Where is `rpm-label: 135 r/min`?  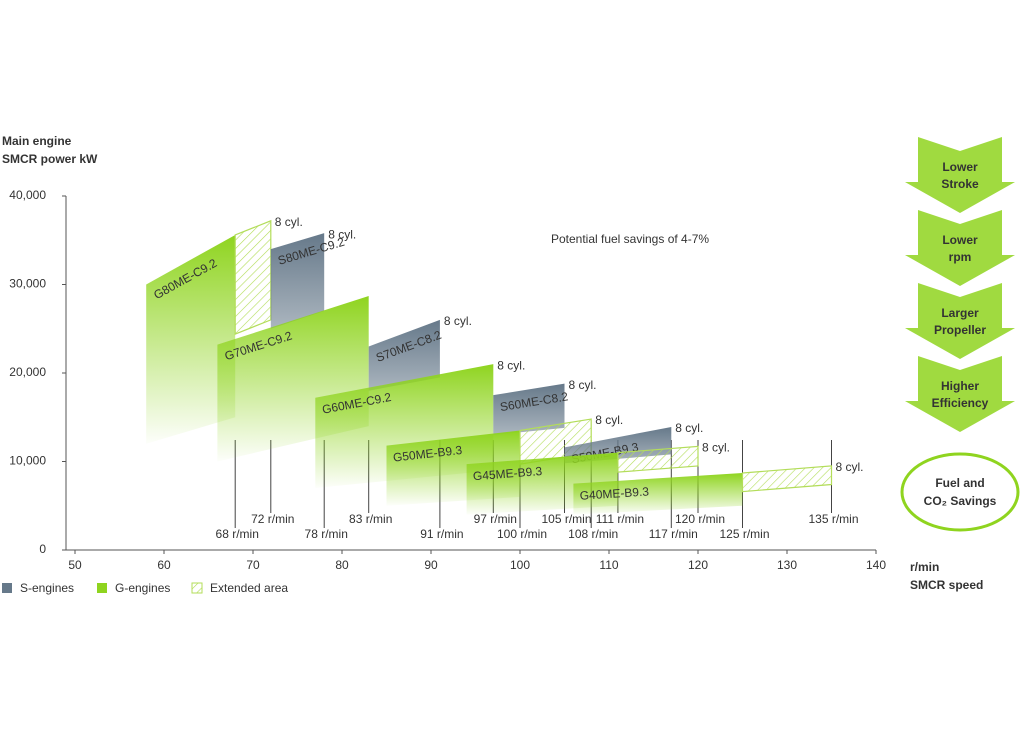 rpm-label: 135 r/min is located at coordinates (833, 519).